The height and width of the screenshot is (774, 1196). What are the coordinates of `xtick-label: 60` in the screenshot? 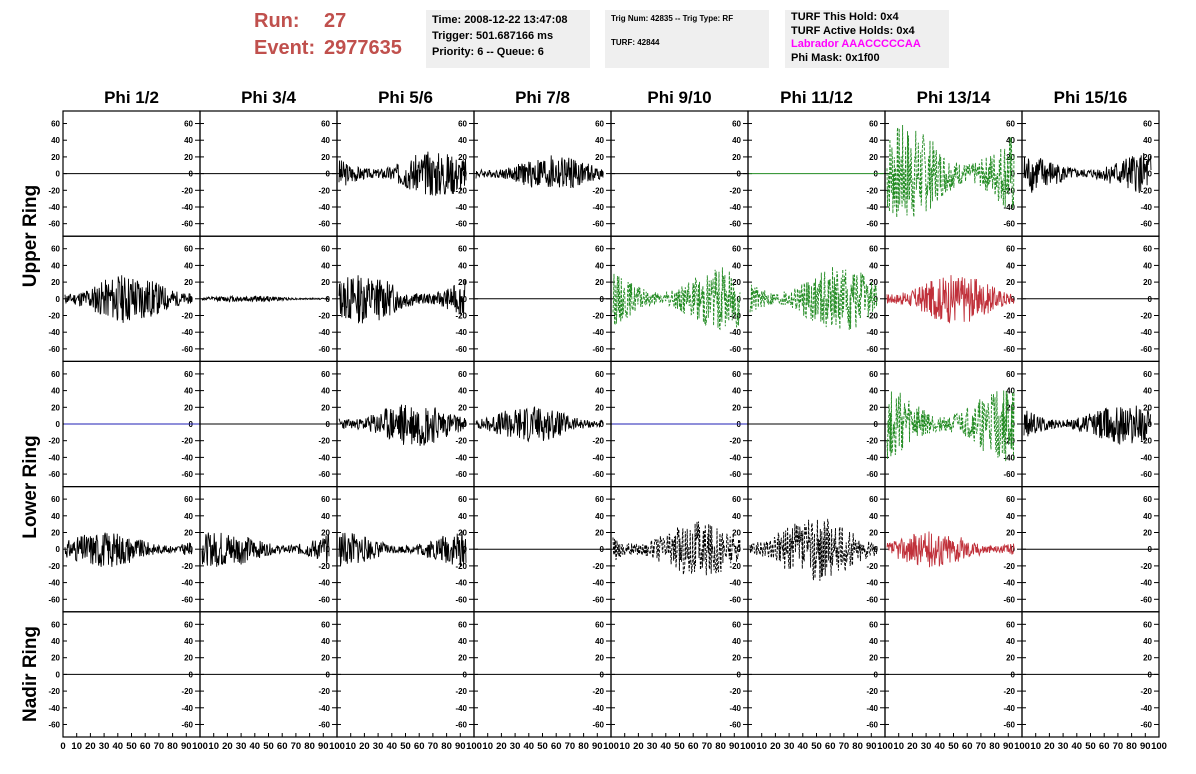 It's located at (419, 746).